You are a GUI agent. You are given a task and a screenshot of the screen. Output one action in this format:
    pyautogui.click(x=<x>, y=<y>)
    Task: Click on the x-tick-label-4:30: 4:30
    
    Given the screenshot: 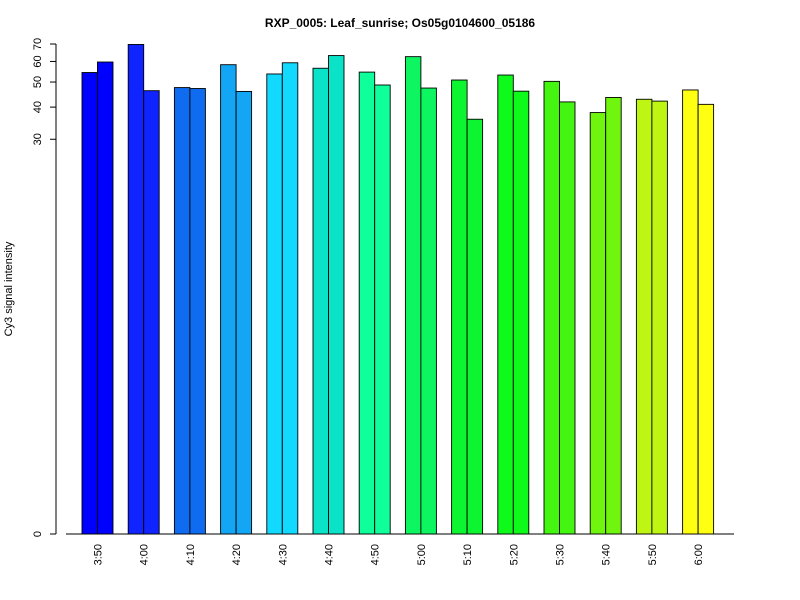 What is the action you would take?
    pyautogui.click(x=283, y=554)
    